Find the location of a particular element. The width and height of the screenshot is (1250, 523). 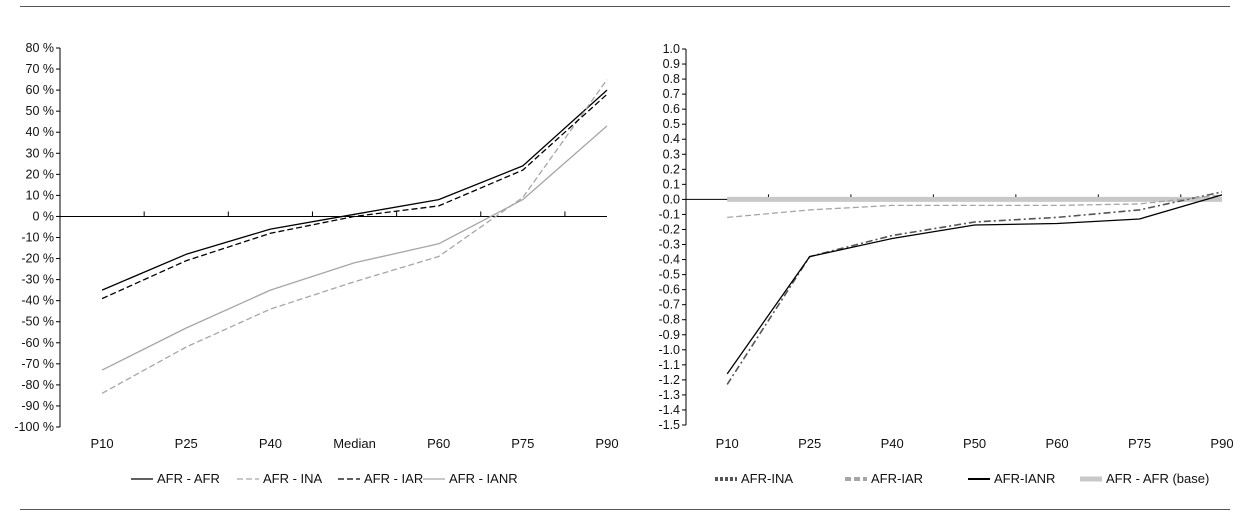

chart-1-y-tick-label: 0.1 is located at coordinates (671, 184).